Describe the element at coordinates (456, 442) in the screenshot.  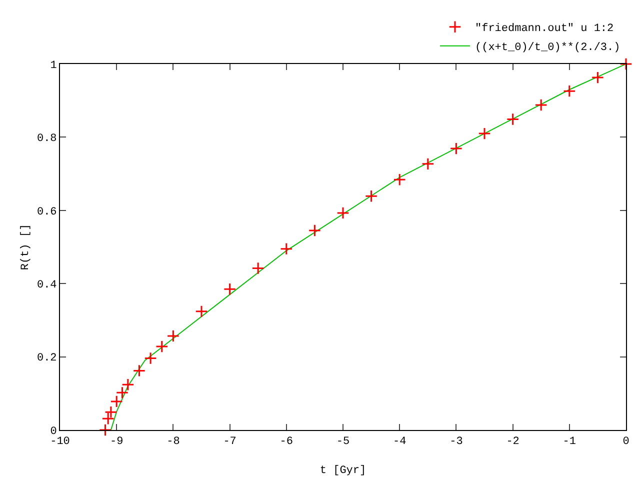
I see `x-tick-label: -3` at that location.